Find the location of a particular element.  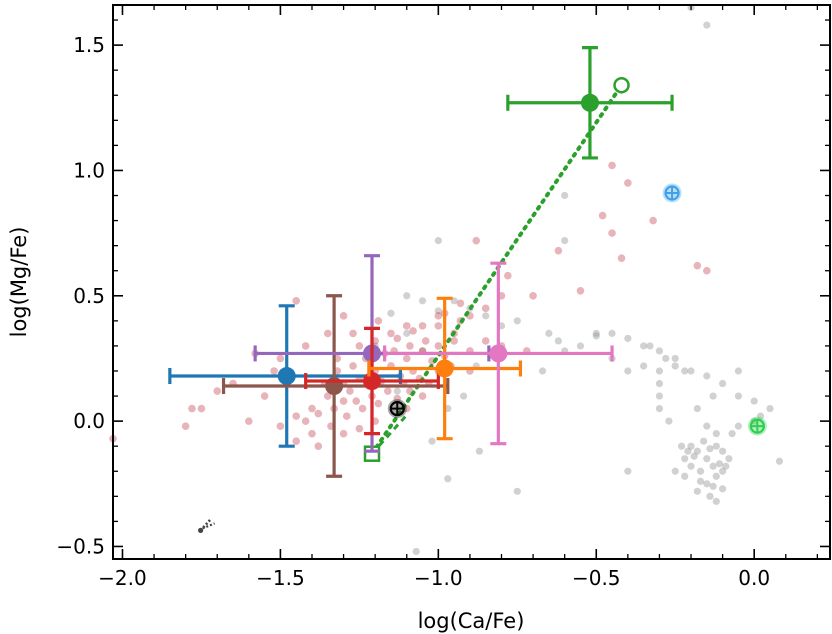

y-tick-label: 0.0 is located at coordinates (89, 421).